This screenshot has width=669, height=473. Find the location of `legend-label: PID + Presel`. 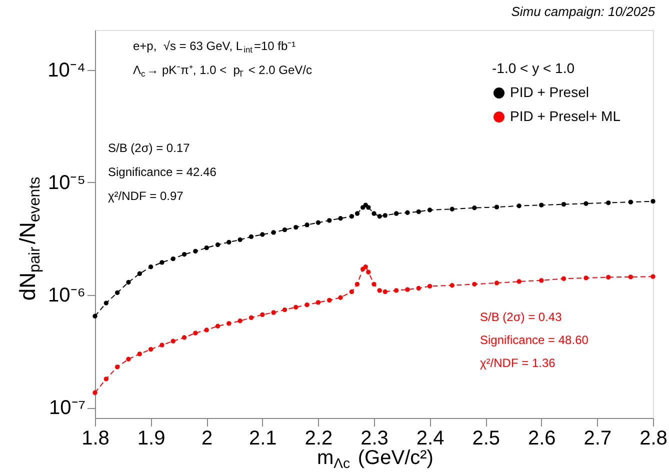

legend-label: PID + Presel is located at coordinates (549, 92).